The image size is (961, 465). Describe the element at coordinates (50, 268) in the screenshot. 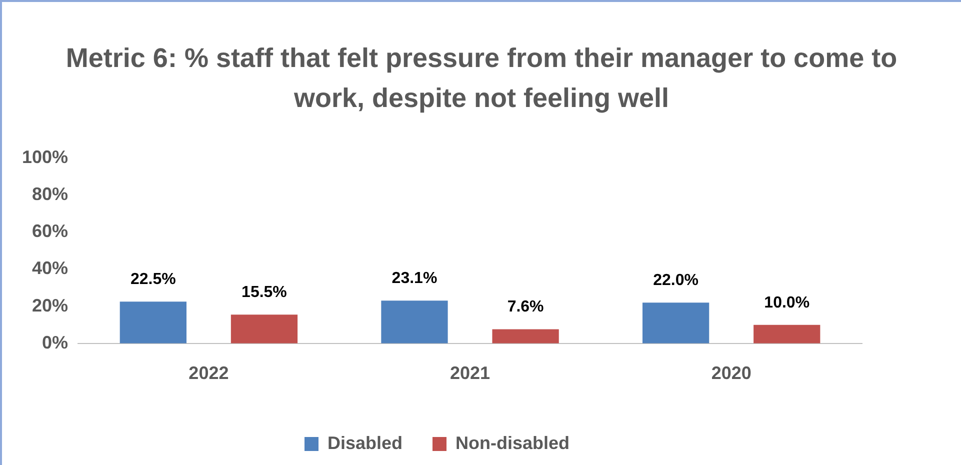

I see `y-tick-label: 40%` at that location.